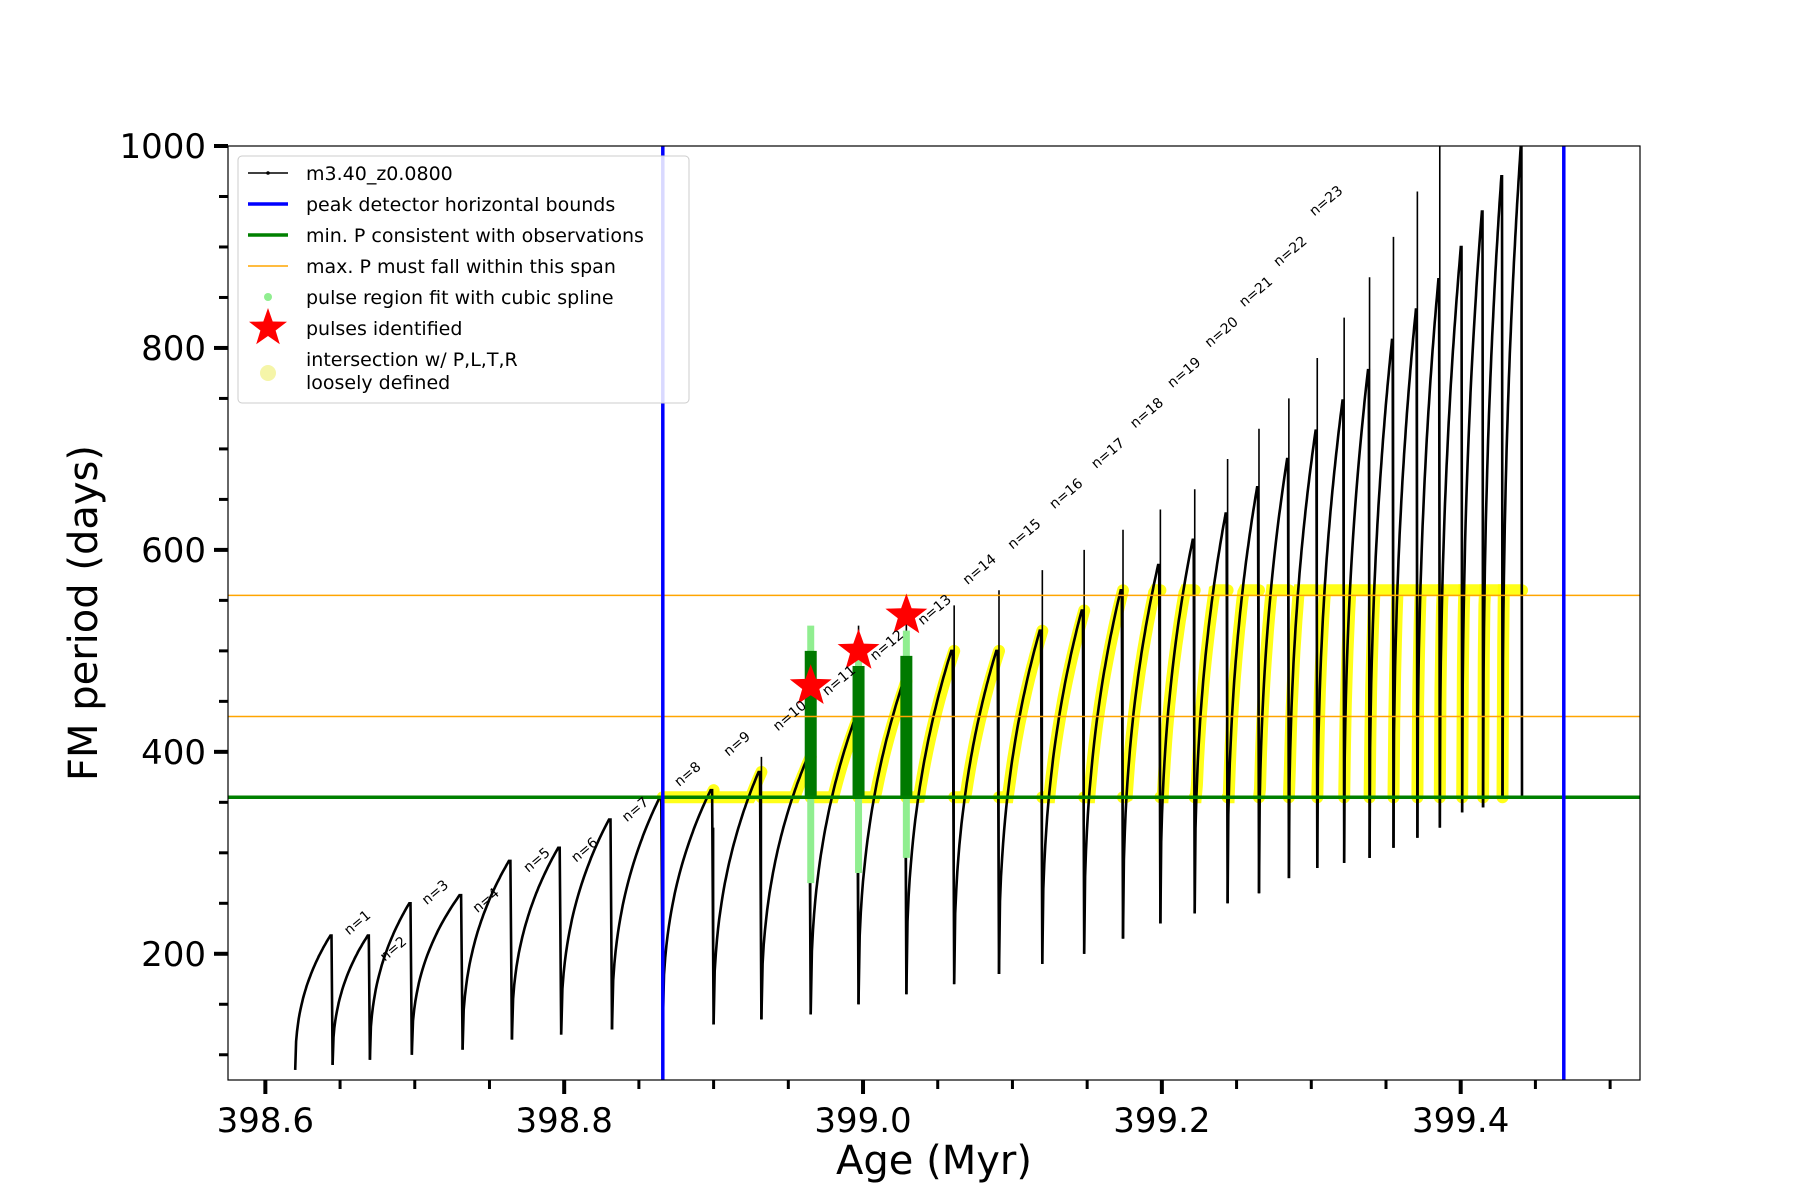 The image size is (1800, 1200). I want to click on legend-entry-pulses: pulses identified, so click(355, 326).